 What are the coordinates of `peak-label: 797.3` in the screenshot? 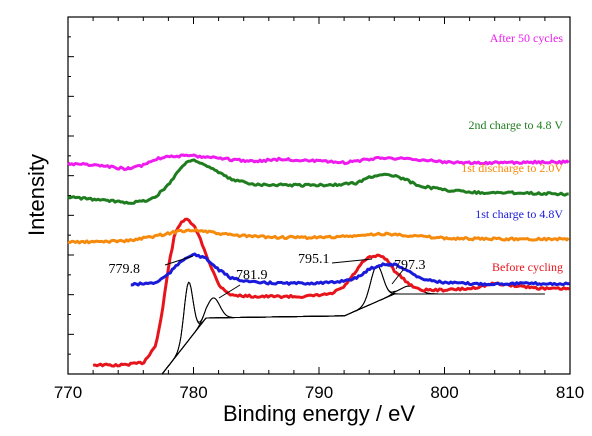 It's located at (410, 265).